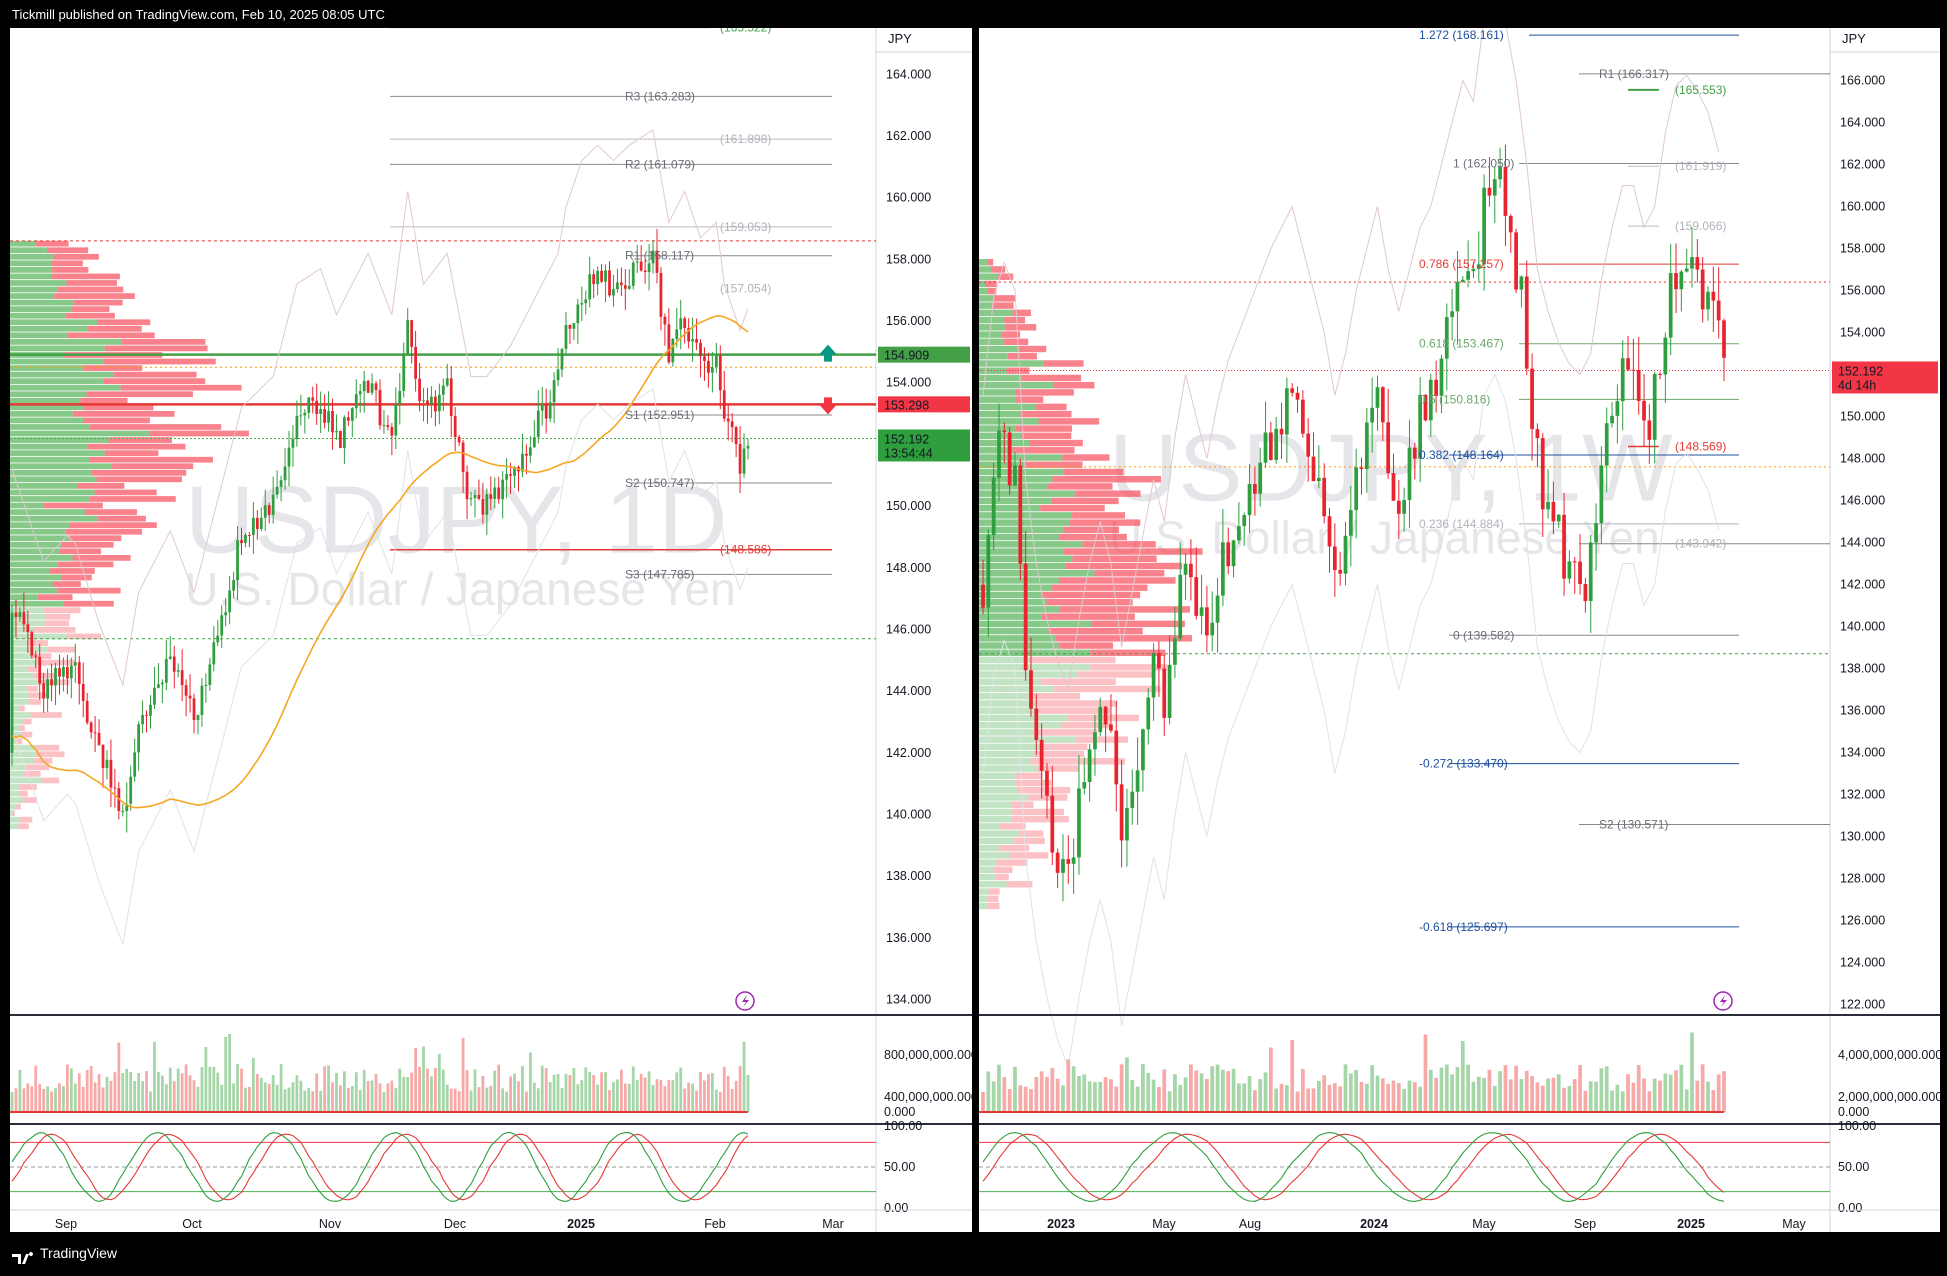  Describe the element at coordinates (1353, 1167) in the screenshot. I see `oscillator-k-line` at that location.